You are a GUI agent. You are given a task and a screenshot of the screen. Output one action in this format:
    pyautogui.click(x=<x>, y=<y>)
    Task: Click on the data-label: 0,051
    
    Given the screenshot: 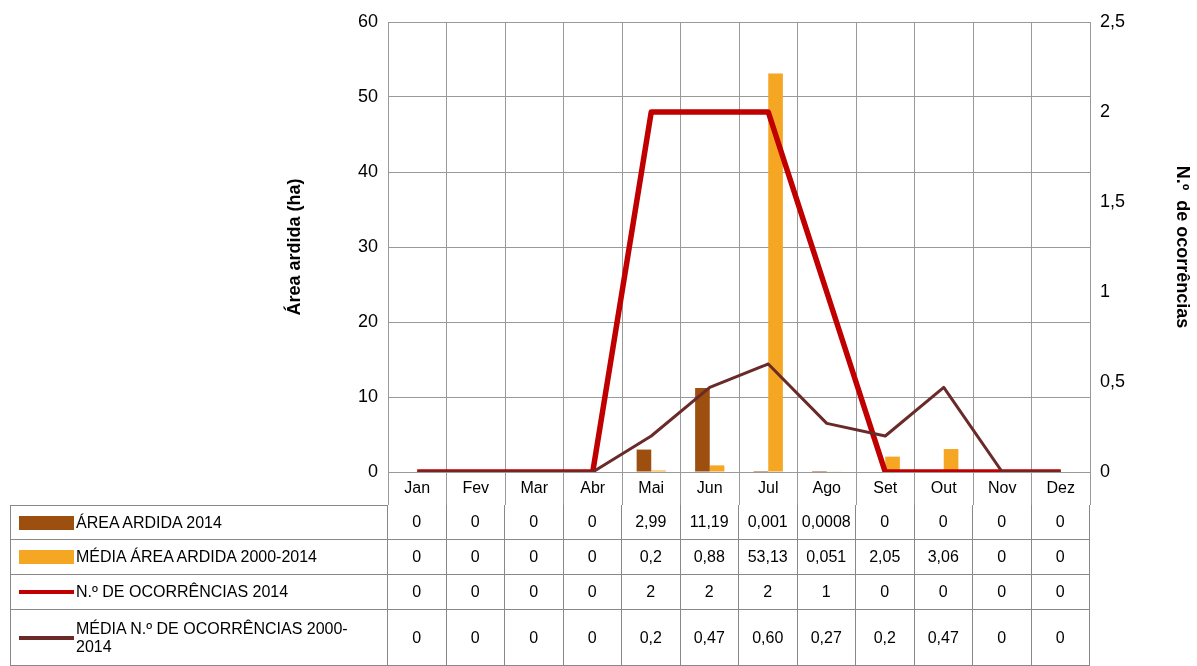 What is the action you would take?
    pyautogui.click(x=826, y=557)
    